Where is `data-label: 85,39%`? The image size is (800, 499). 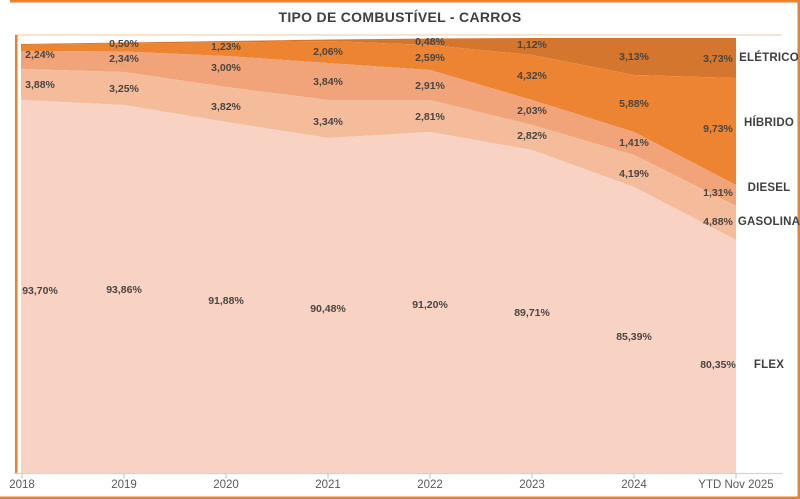
data-label: 85,39% is located at coordinates (634, 337).